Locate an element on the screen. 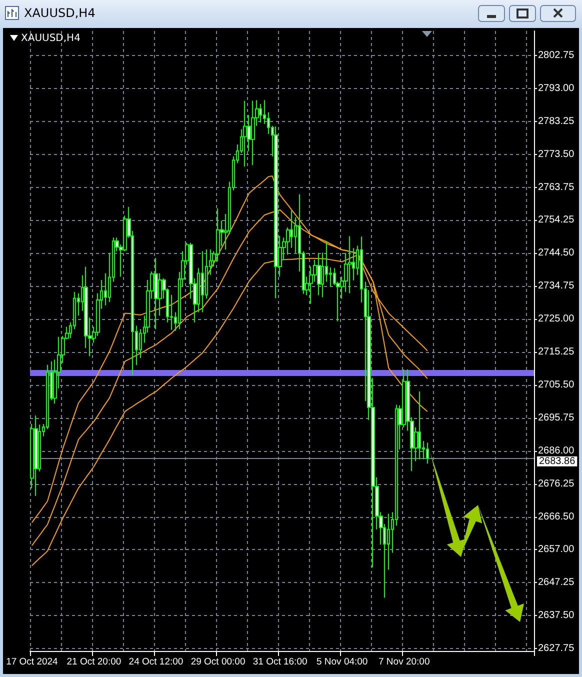 The width and height of the screenshot is (582, 677). y-tick-label: 2686.00 is located at coordinates (556, 451).